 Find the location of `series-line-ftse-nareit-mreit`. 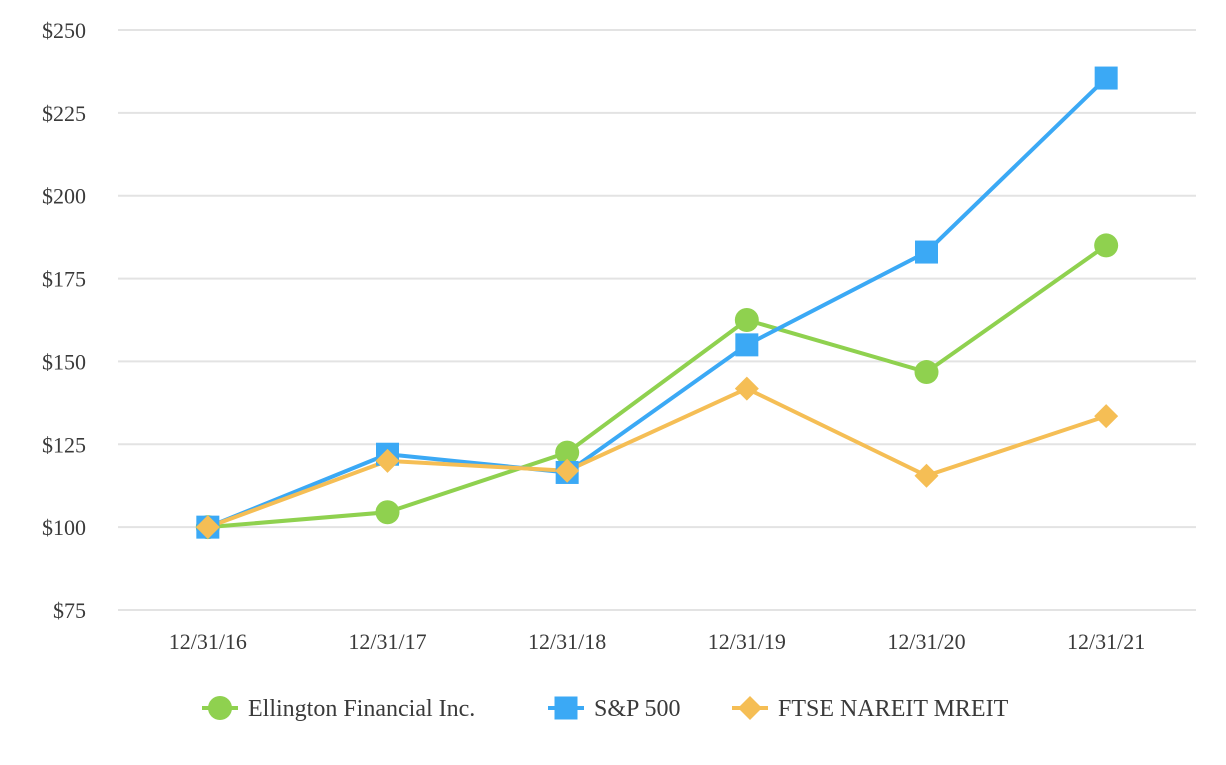

series-line-ftse-nareit-mreit is located at coordinates (657, 458).